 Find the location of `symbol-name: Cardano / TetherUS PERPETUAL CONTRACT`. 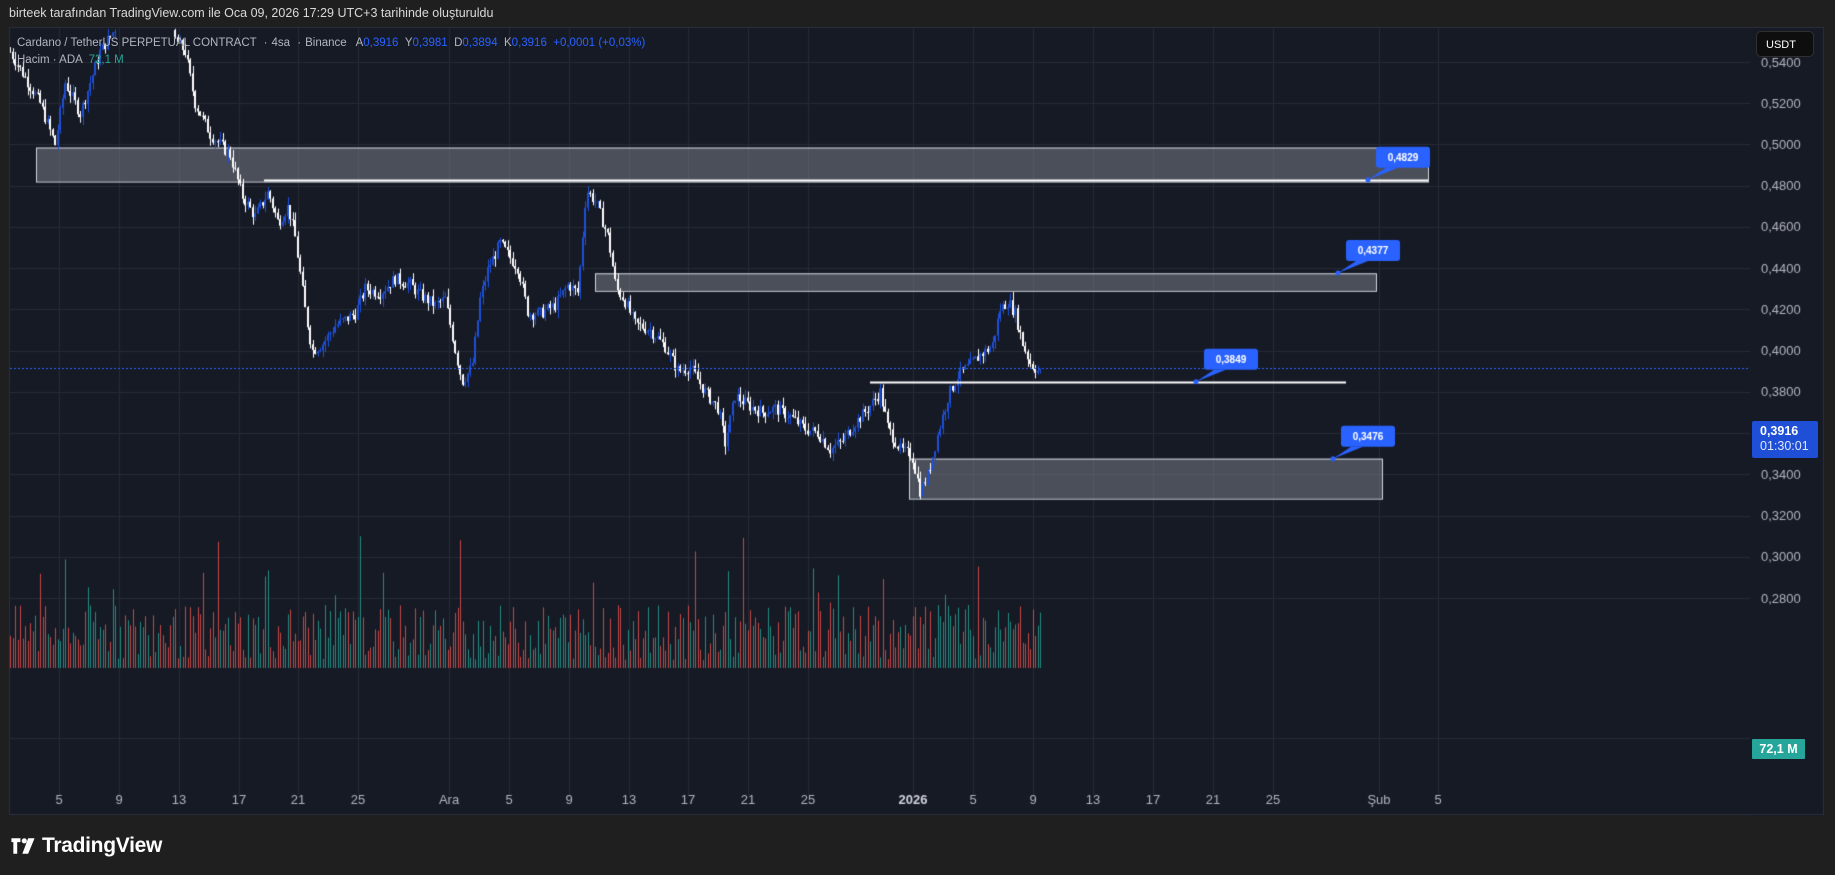

symbol-name: Cardano / TetherUS PERPETUAL CONTRACT is located at coordinates (137, 43).